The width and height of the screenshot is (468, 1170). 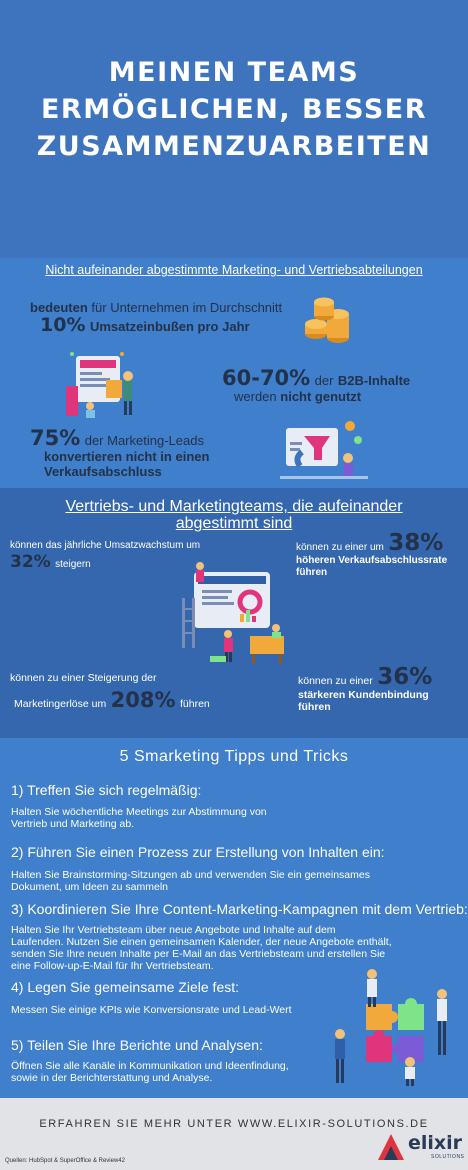 What do you see at coordinates (106, 790) in the screenshot?
I see `tip-1-title: 1) Treffen Sie sich regelmäßig:` at bounding box center [106, 790].